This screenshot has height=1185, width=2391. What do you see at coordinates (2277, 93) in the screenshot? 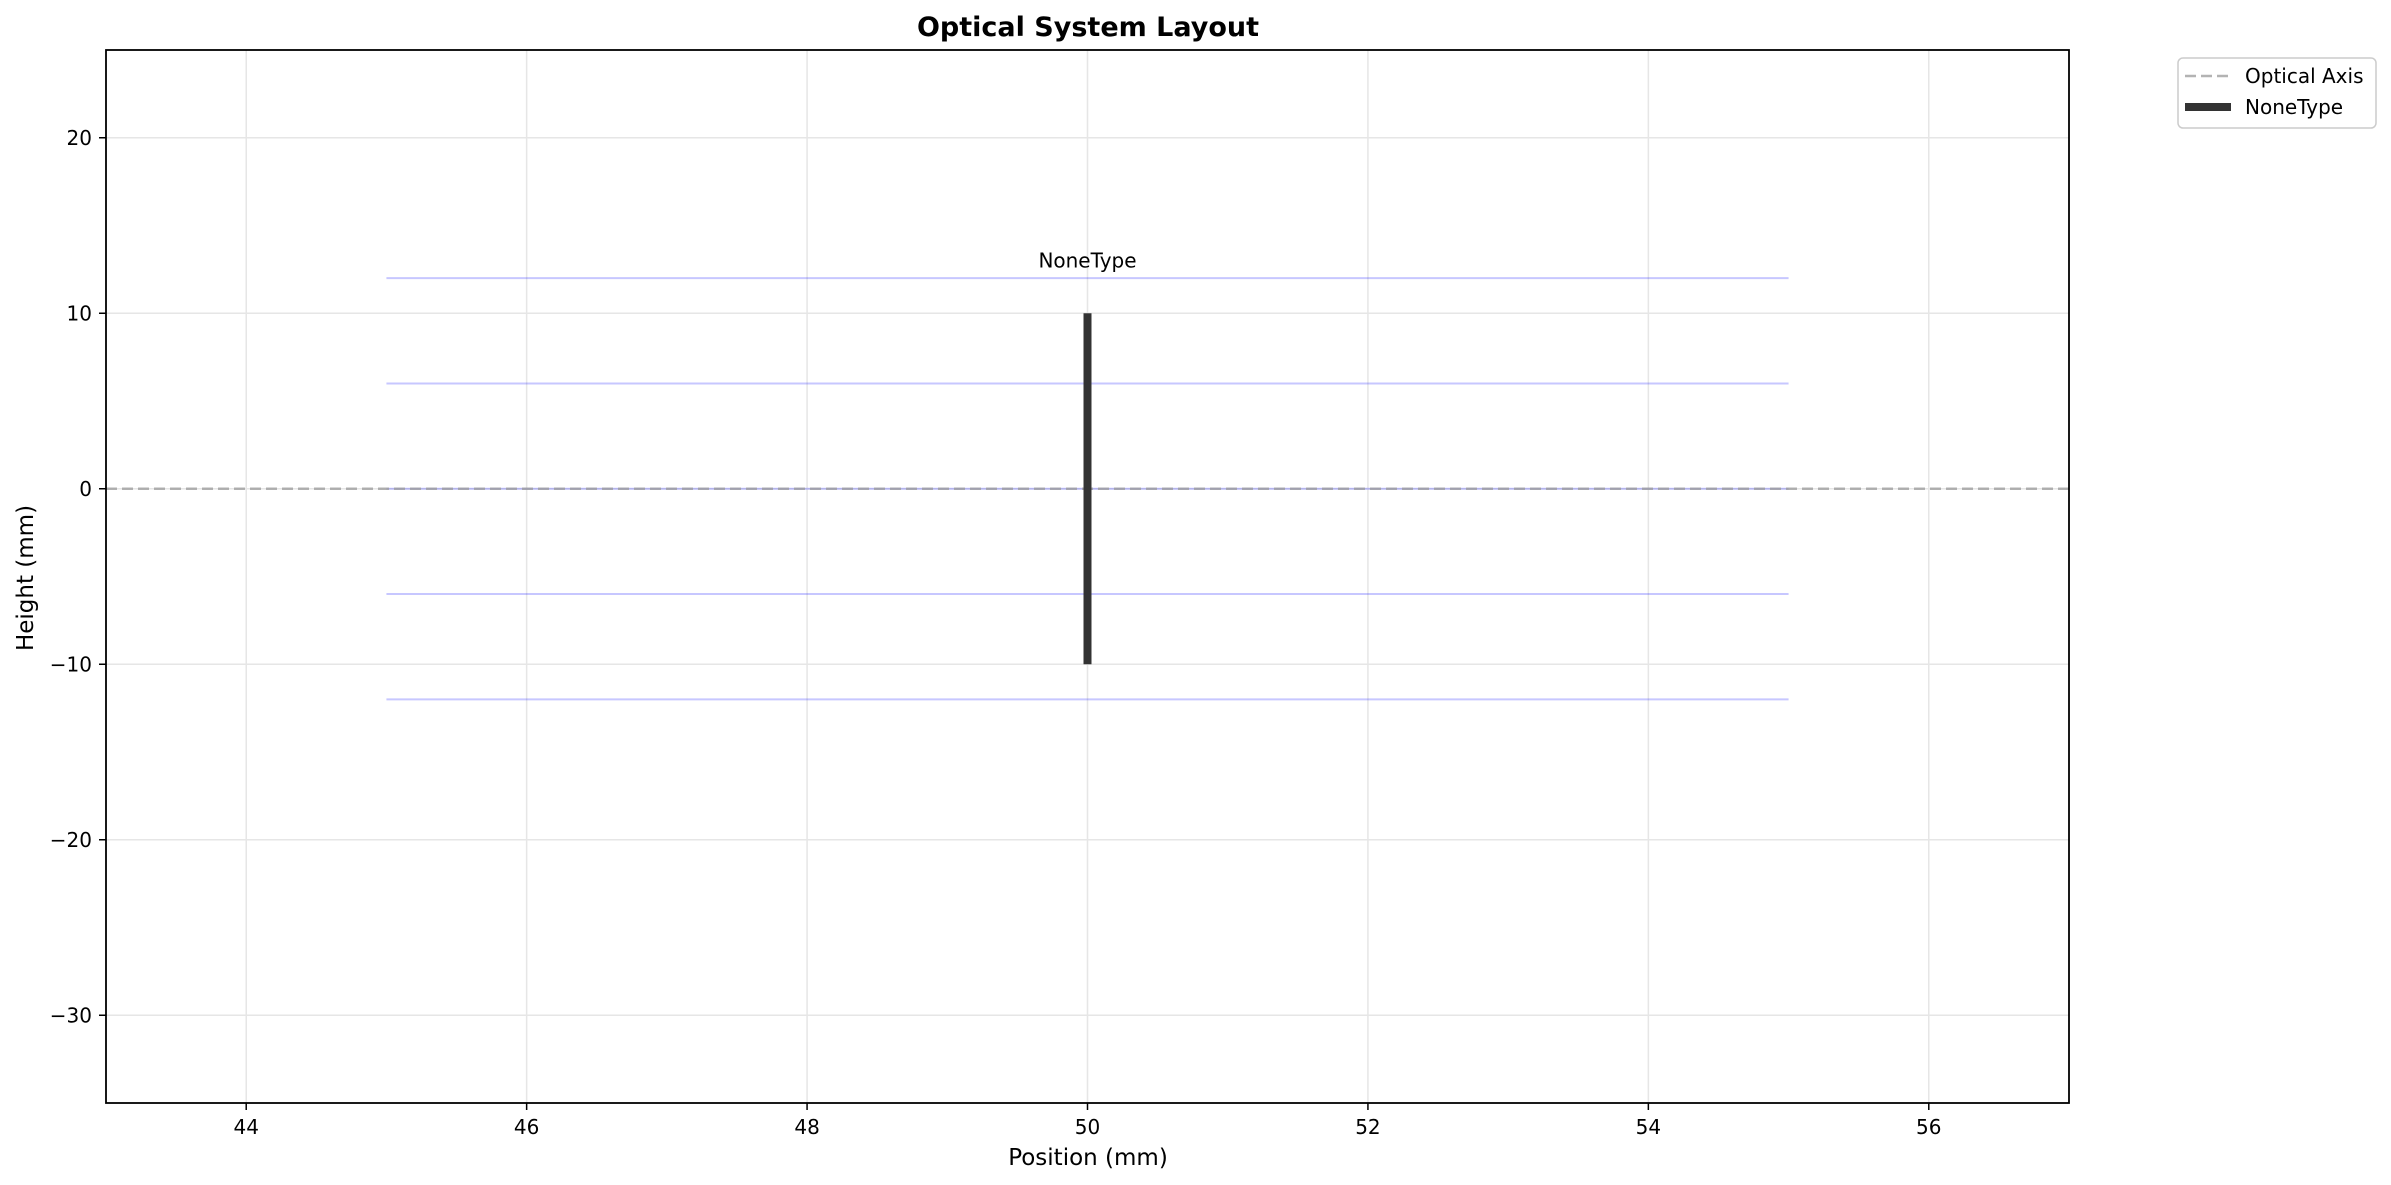
I see `legend: Optical Axis NoneType` at bounding box center [2277, 93].